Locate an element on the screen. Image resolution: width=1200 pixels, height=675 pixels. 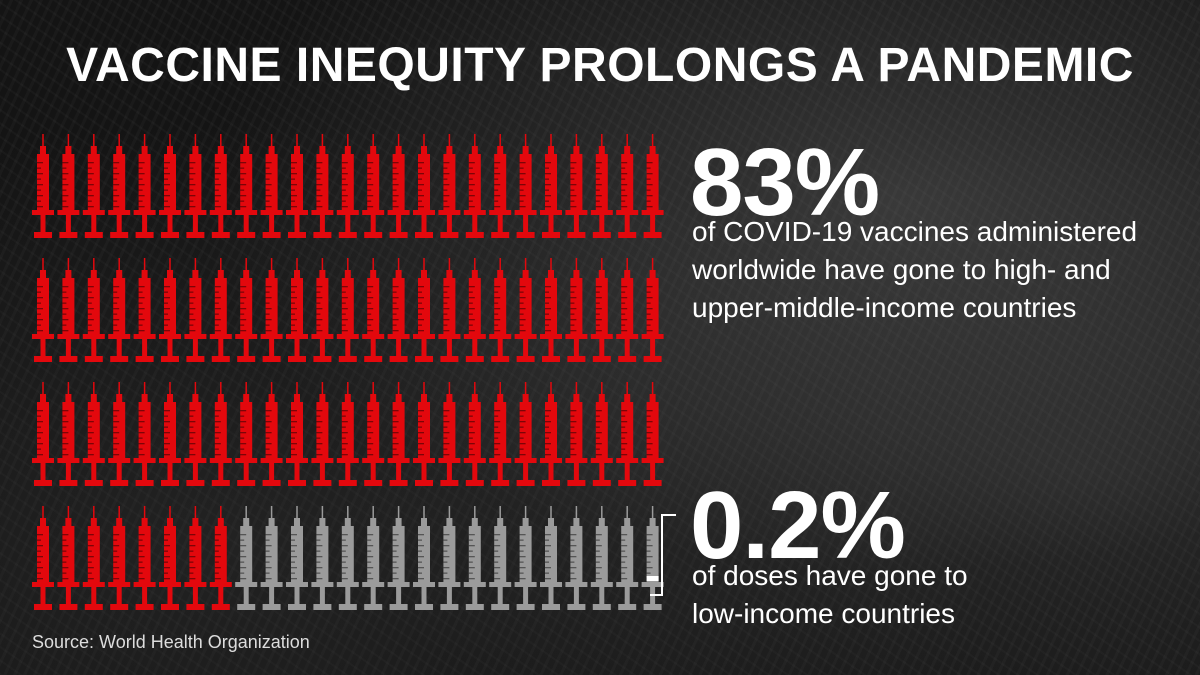
stat-83-value: 83% is located at coordinates (785, 182).